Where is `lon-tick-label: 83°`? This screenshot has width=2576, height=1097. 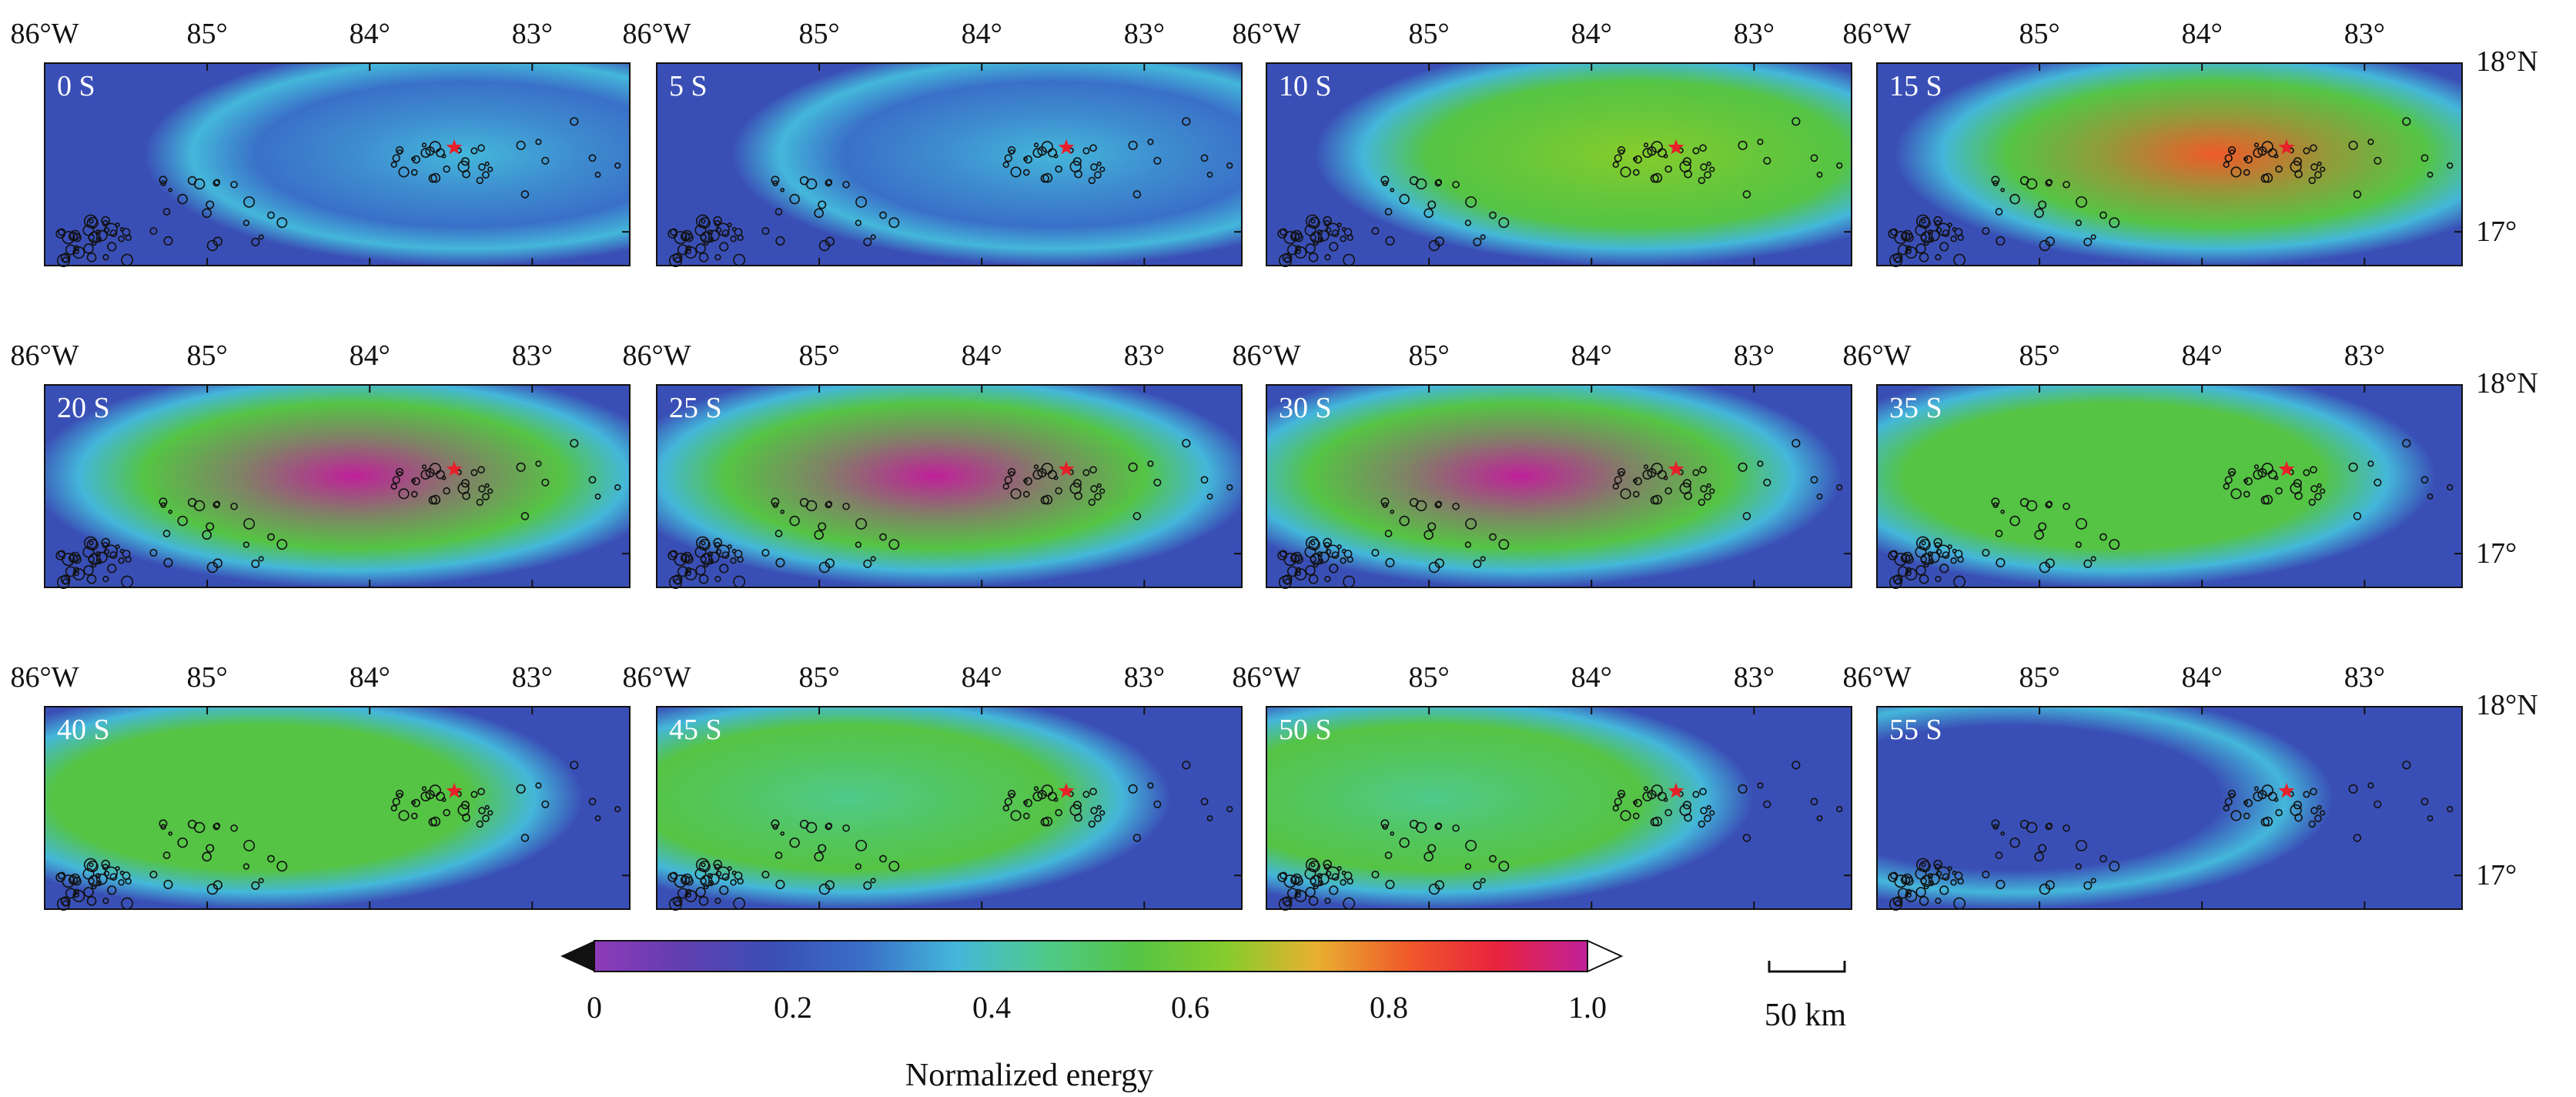
lon-tick-label: 83° is located at coordinates (1145, 677).